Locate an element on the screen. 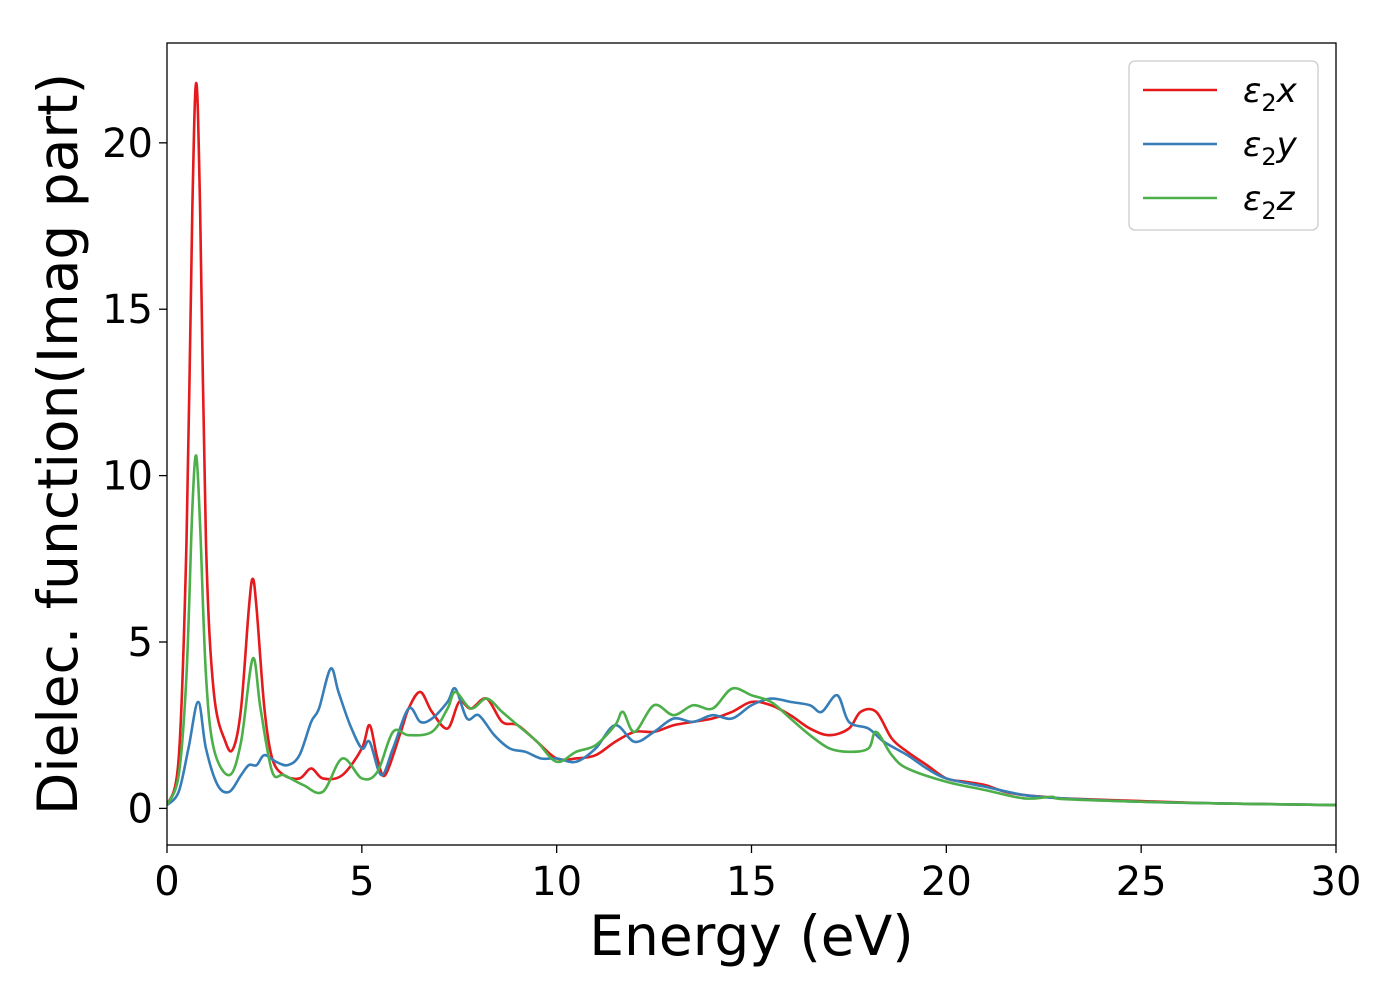 The width and height of the screenshot is (1400, 1000). series-line-y is located at coordinates (751, 737).